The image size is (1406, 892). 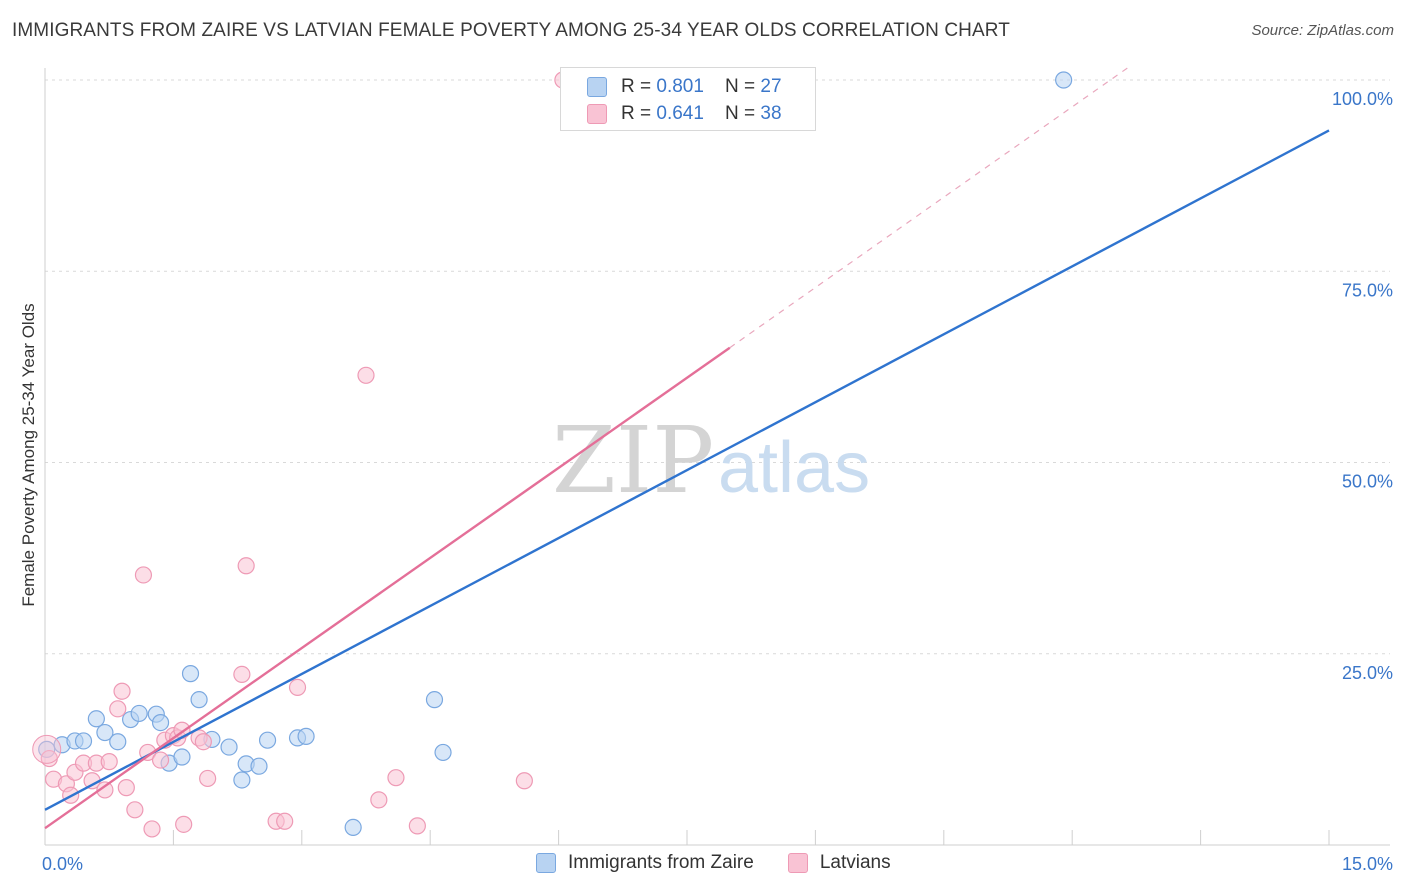 I want to click on legend-label-zaire: Immigrants from Zaire, so click(x=661, y=862).